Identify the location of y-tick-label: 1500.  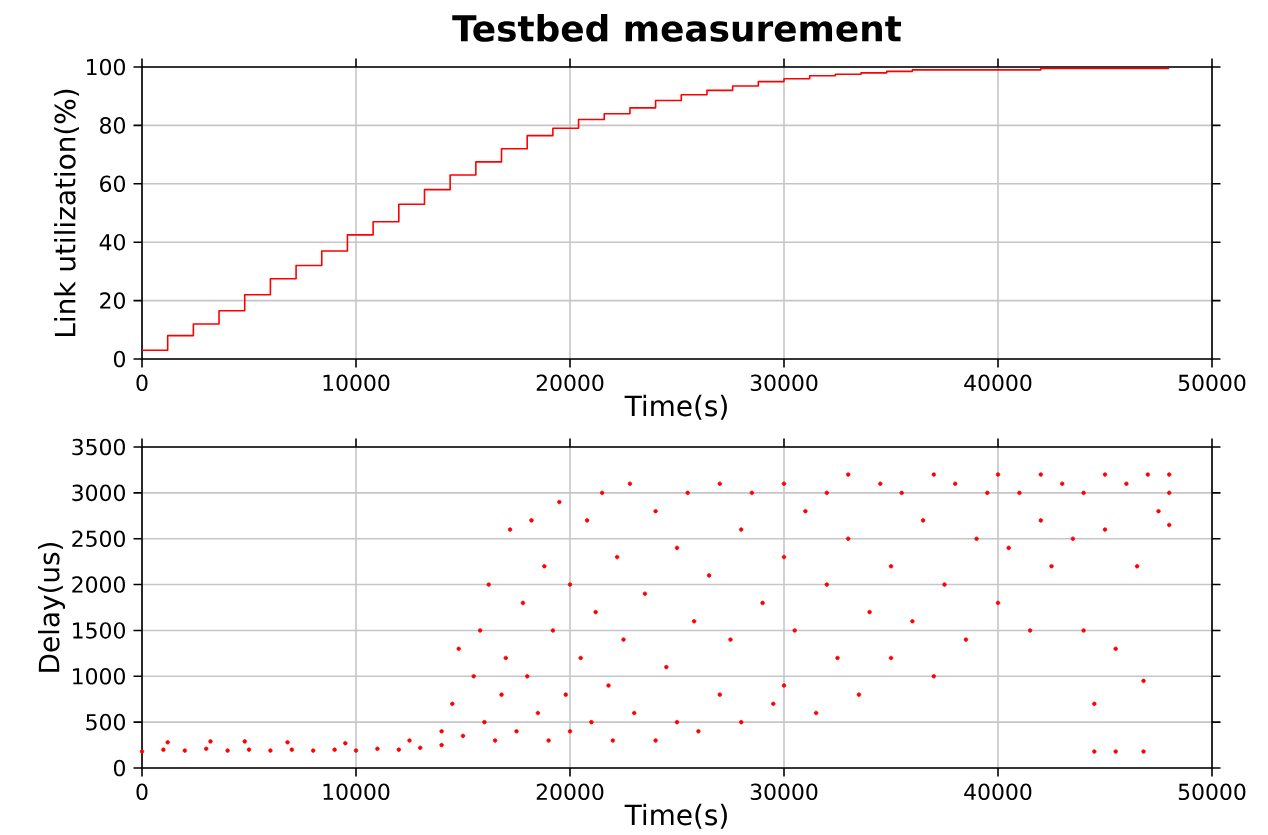
(99, 630).